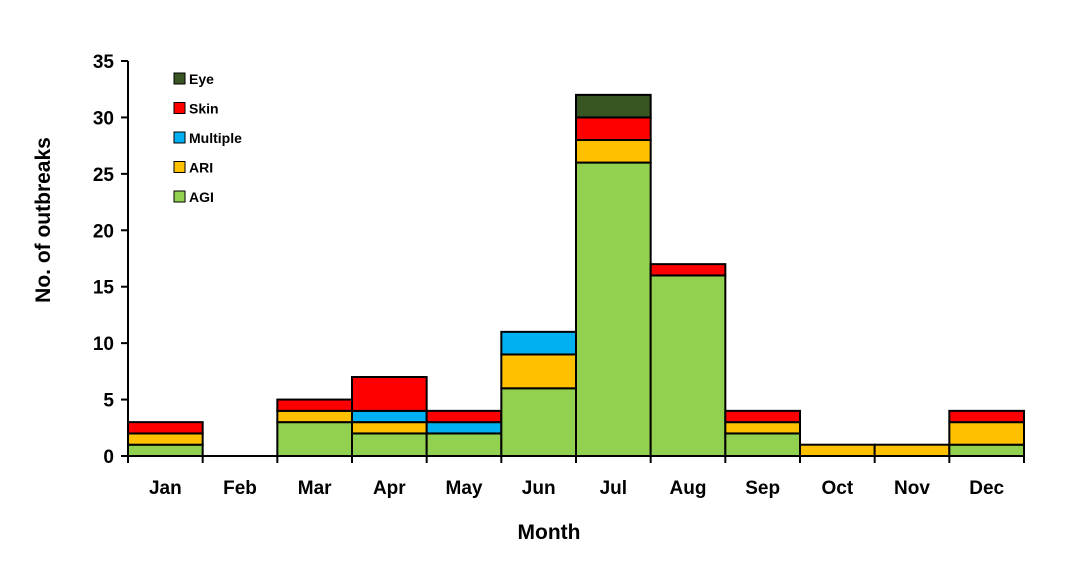  Describe the element at coordinates (464, 428) in the screenshot. I see `bar-segment-multiple-may` at that location.